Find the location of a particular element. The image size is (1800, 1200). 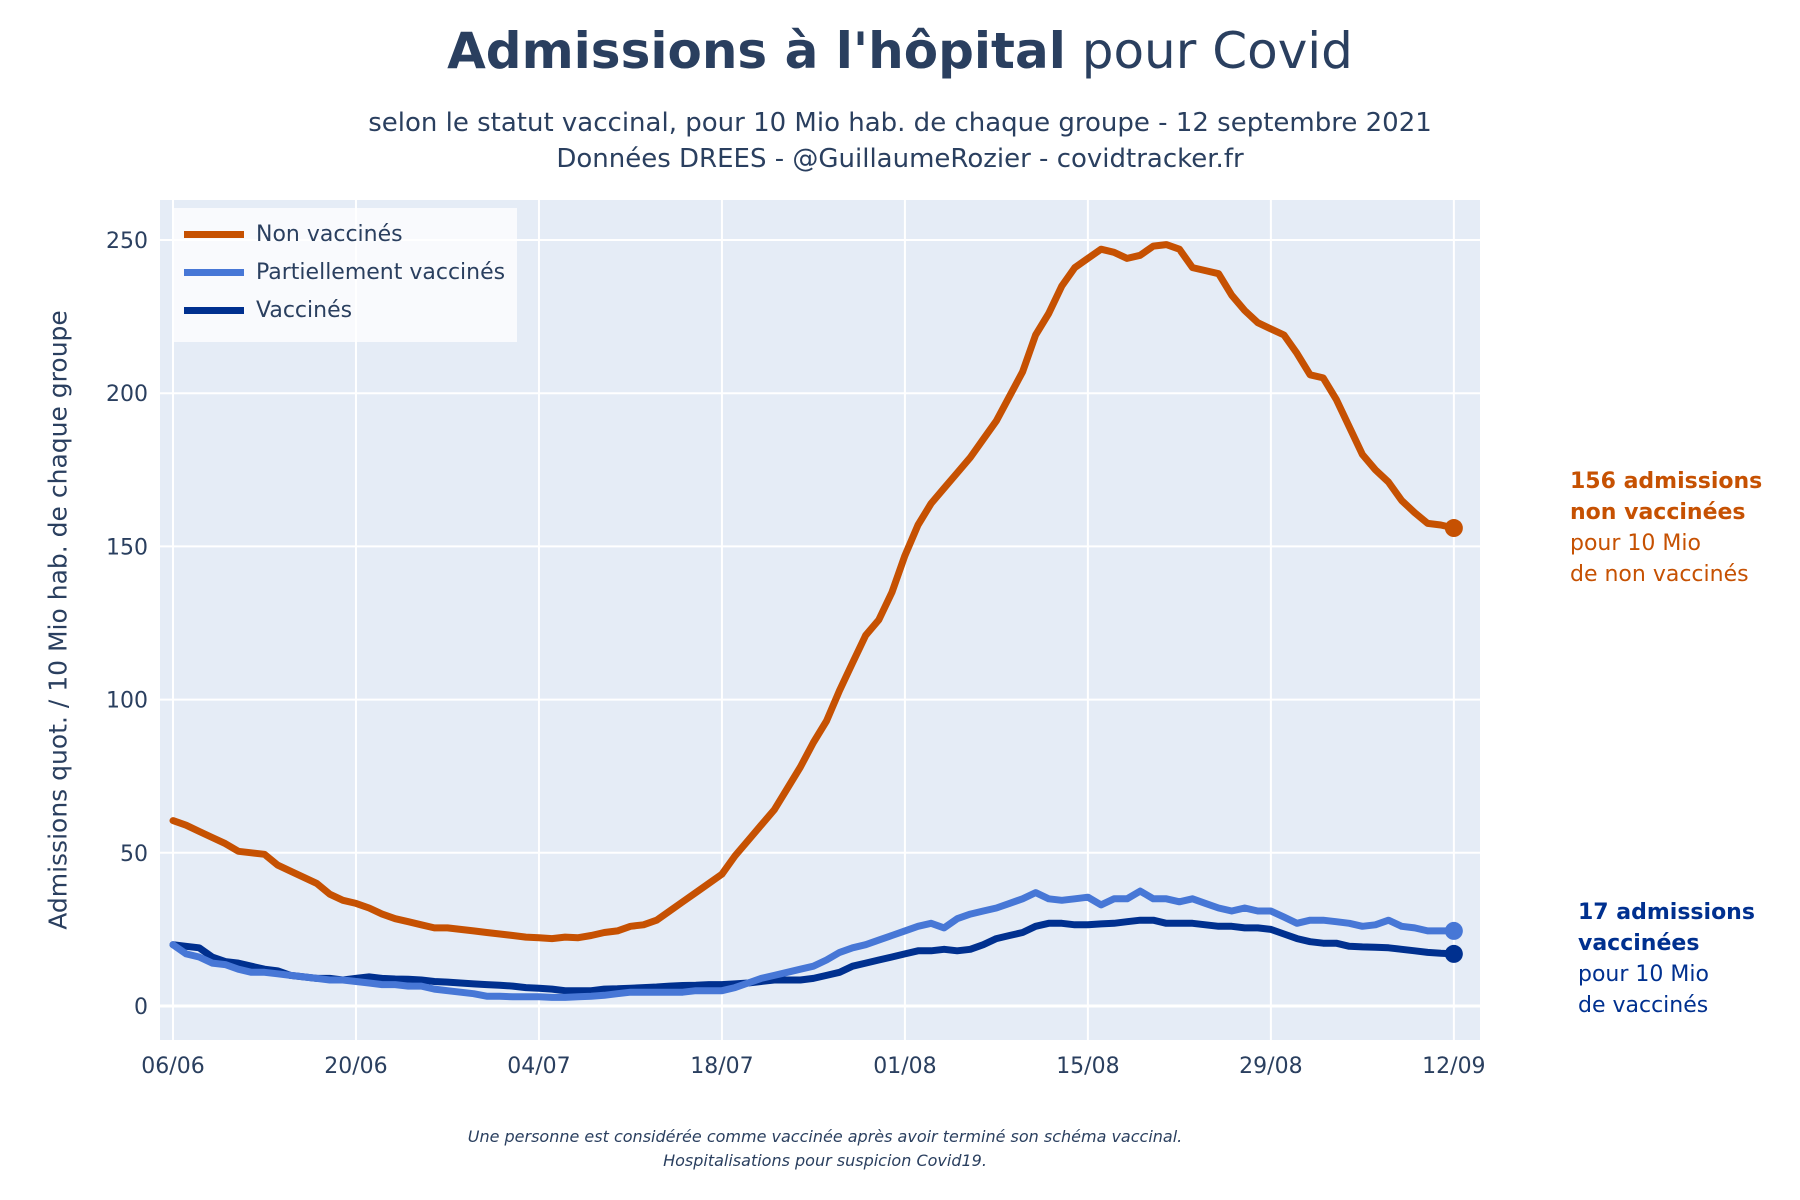

legend-label: Partiellement vaccinés is located at coordinates (381, 272).